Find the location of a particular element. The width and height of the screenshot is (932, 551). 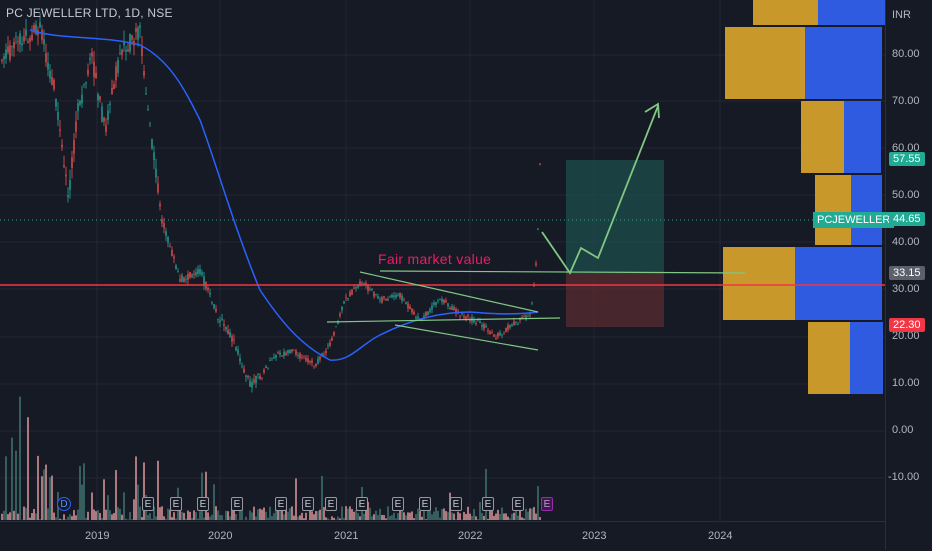

stop-zone is located at coordinates (615, 300).